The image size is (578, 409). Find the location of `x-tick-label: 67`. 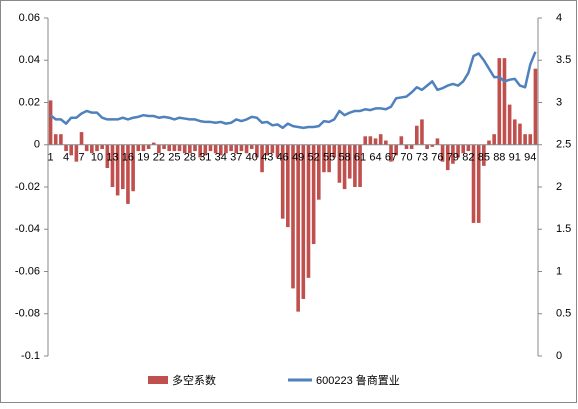

x-tick-label: 67 is located at coordinates (391, 158).